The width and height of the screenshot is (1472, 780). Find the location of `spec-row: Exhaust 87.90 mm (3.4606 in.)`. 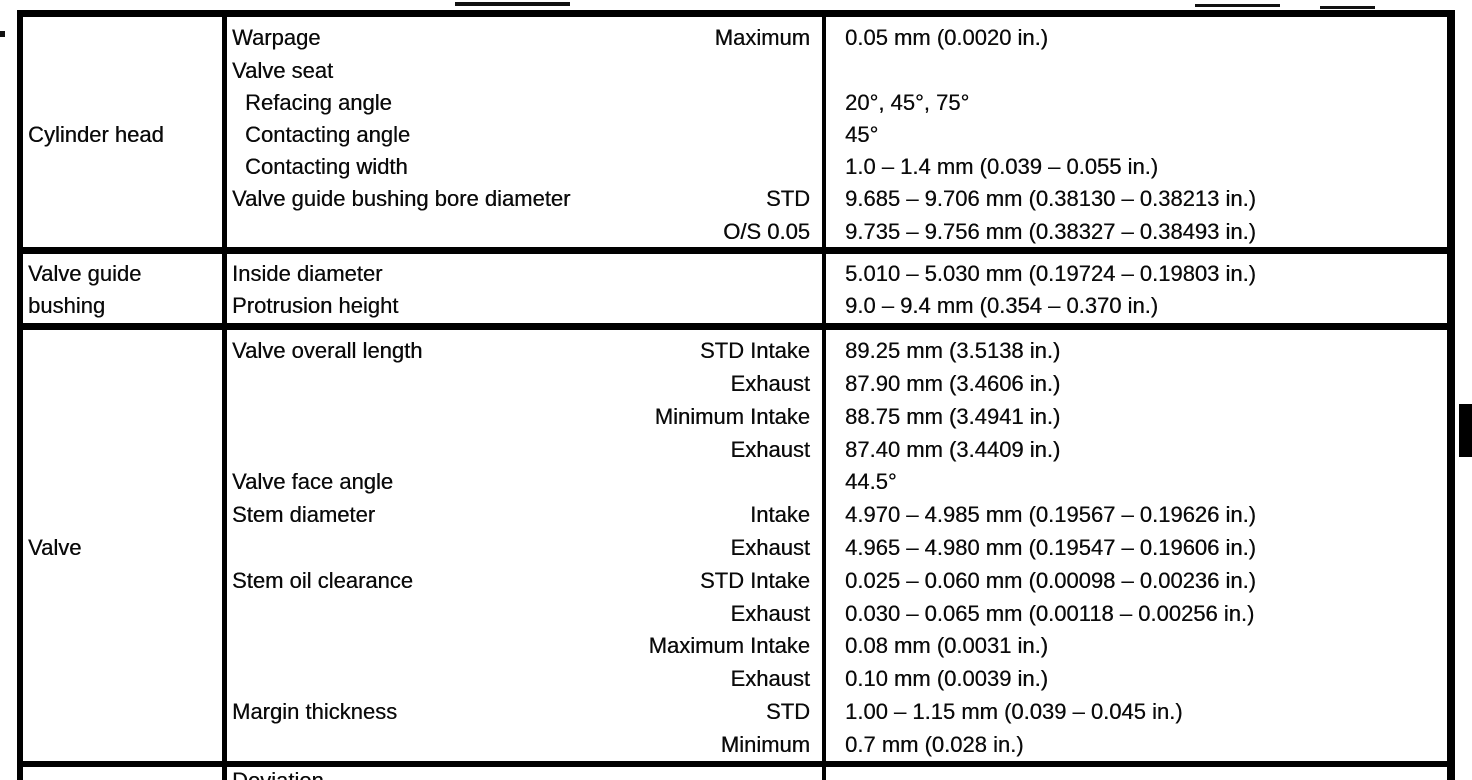

spec-row: Exhaust 87.90 mm (3.4606 in.) is located at coordinates (836, 383).